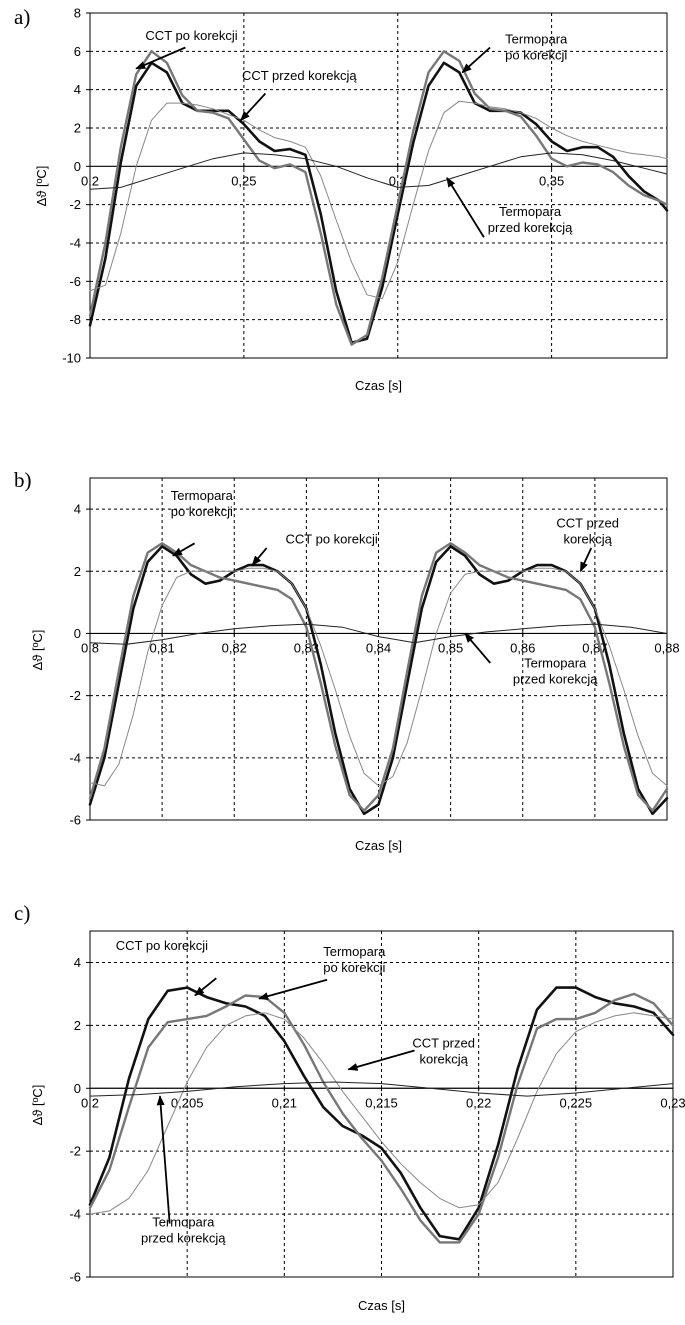 The height and width of the screenshot is (1325, 685). Describe the element at coordinates (522, 647) in the screenshot. I see `x-tick-label: 0,86` at that location.